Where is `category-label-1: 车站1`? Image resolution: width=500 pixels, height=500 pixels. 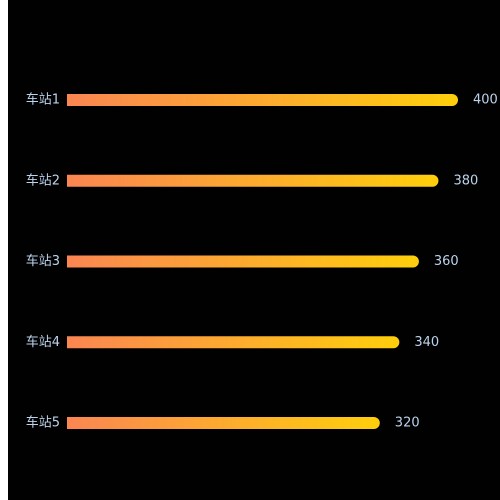
category-label-1: 车站1 is located at coordinates (43, 100).